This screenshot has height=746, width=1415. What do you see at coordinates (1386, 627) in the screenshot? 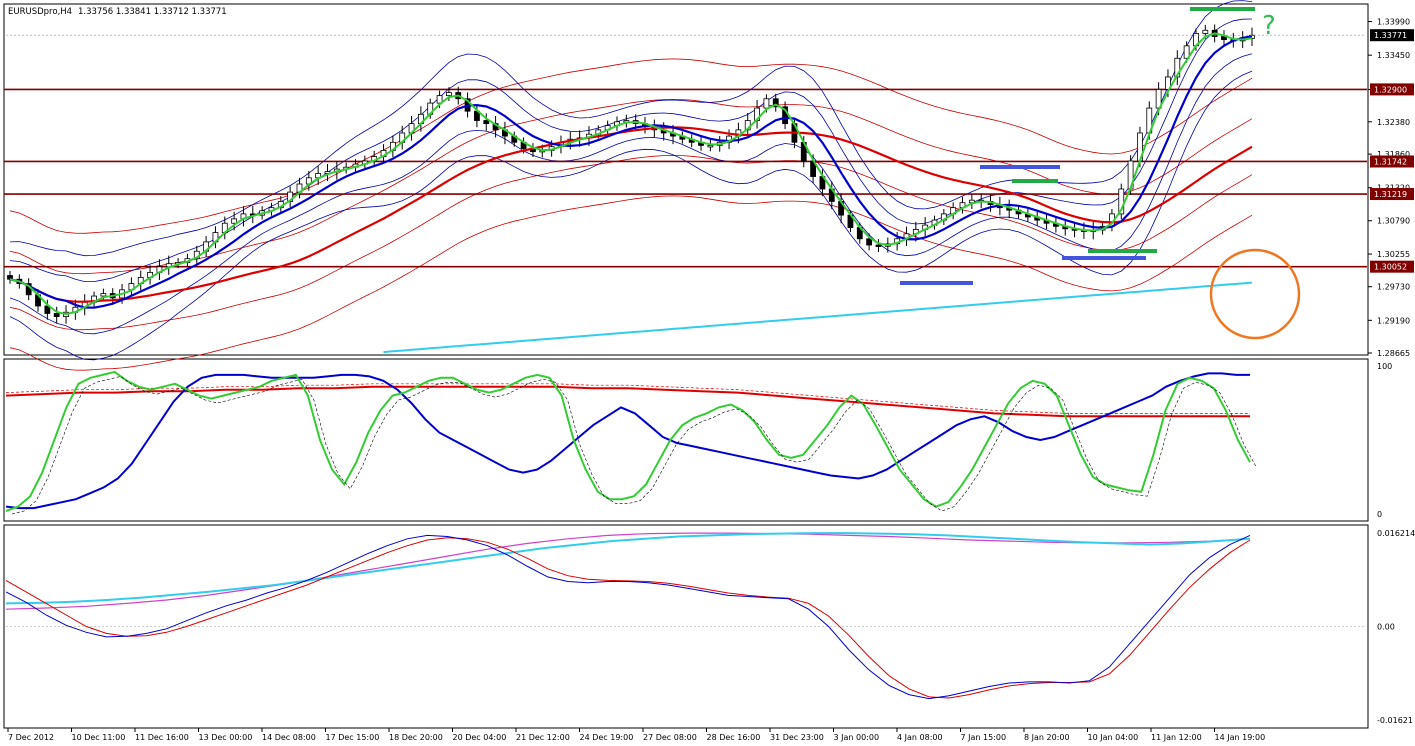
I see `macd-tick-label: 0.00` at bounding box center [1386, 627].